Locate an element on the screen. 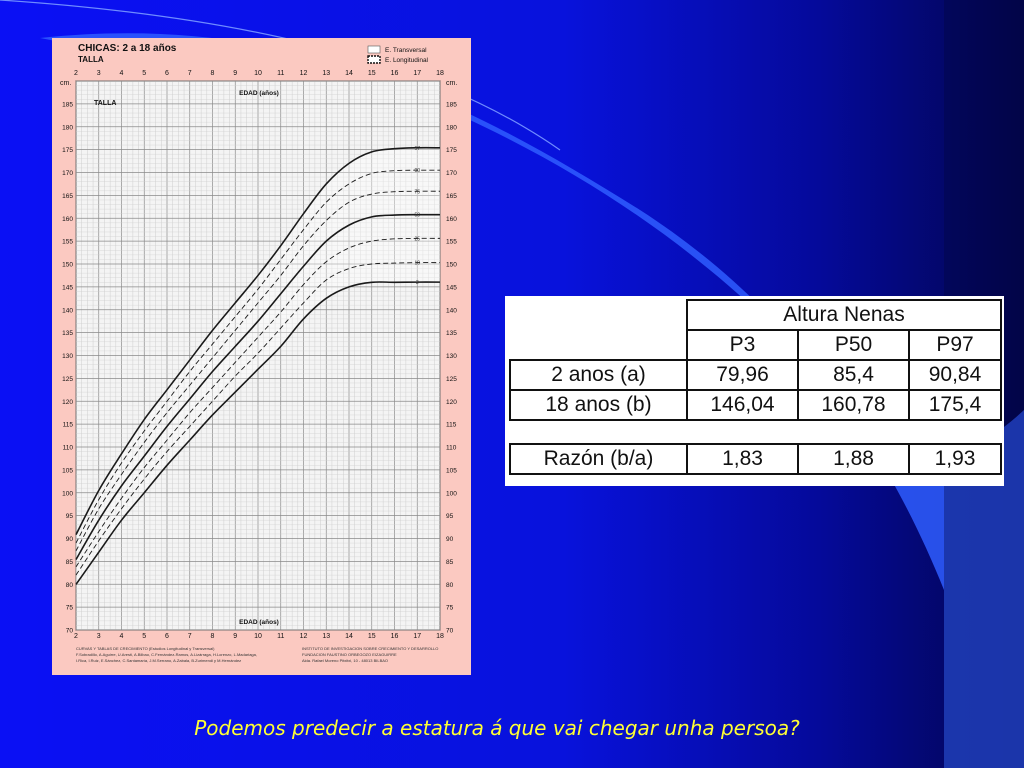  footer-right-line-2: FUNDACION FAUSTINO ORBEGOZO EIZAGUIRRE is located at coordinates (349, 654).